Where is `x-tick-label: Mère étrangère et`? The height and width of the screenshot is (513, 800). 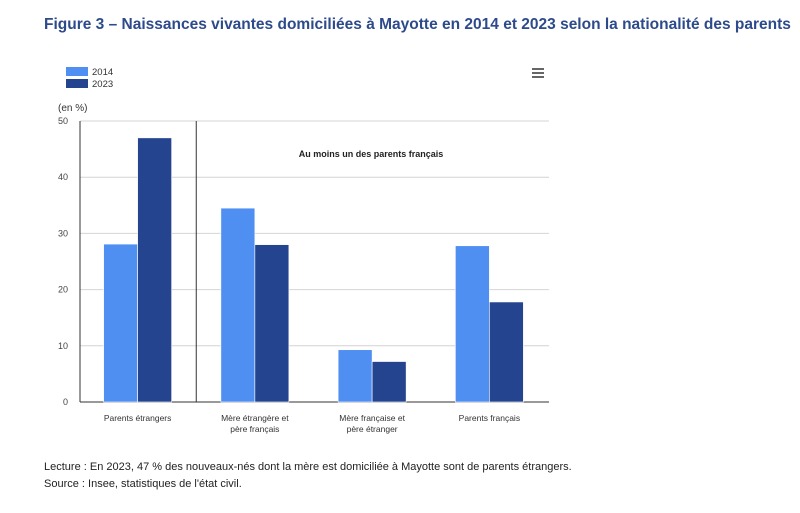
x-tick-label: Mère étrangère et is located at coordinates (255, 418).